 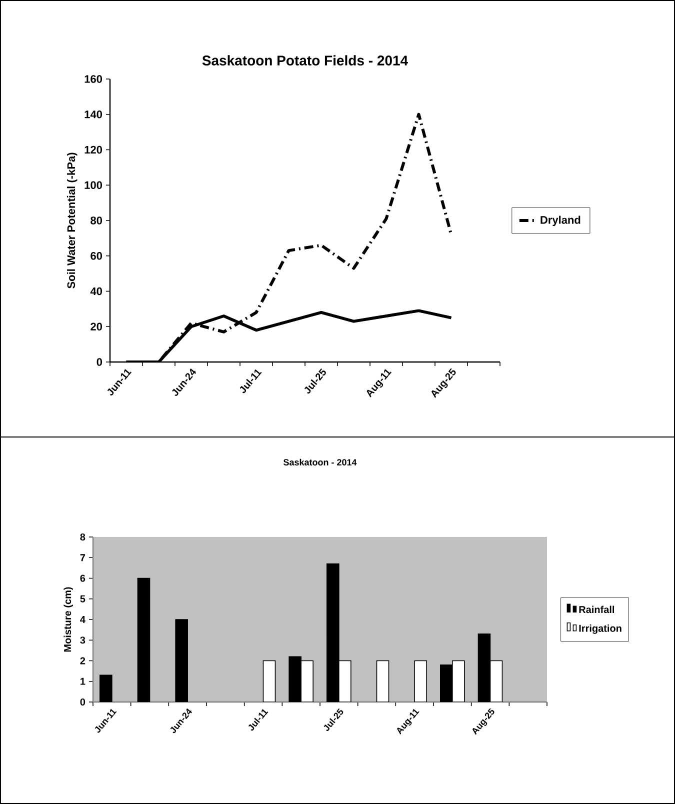 What do you see at coordinates (83, 640) in the screenshot?
I see `y-tick-label: 3` at bounding box center [83, 640].